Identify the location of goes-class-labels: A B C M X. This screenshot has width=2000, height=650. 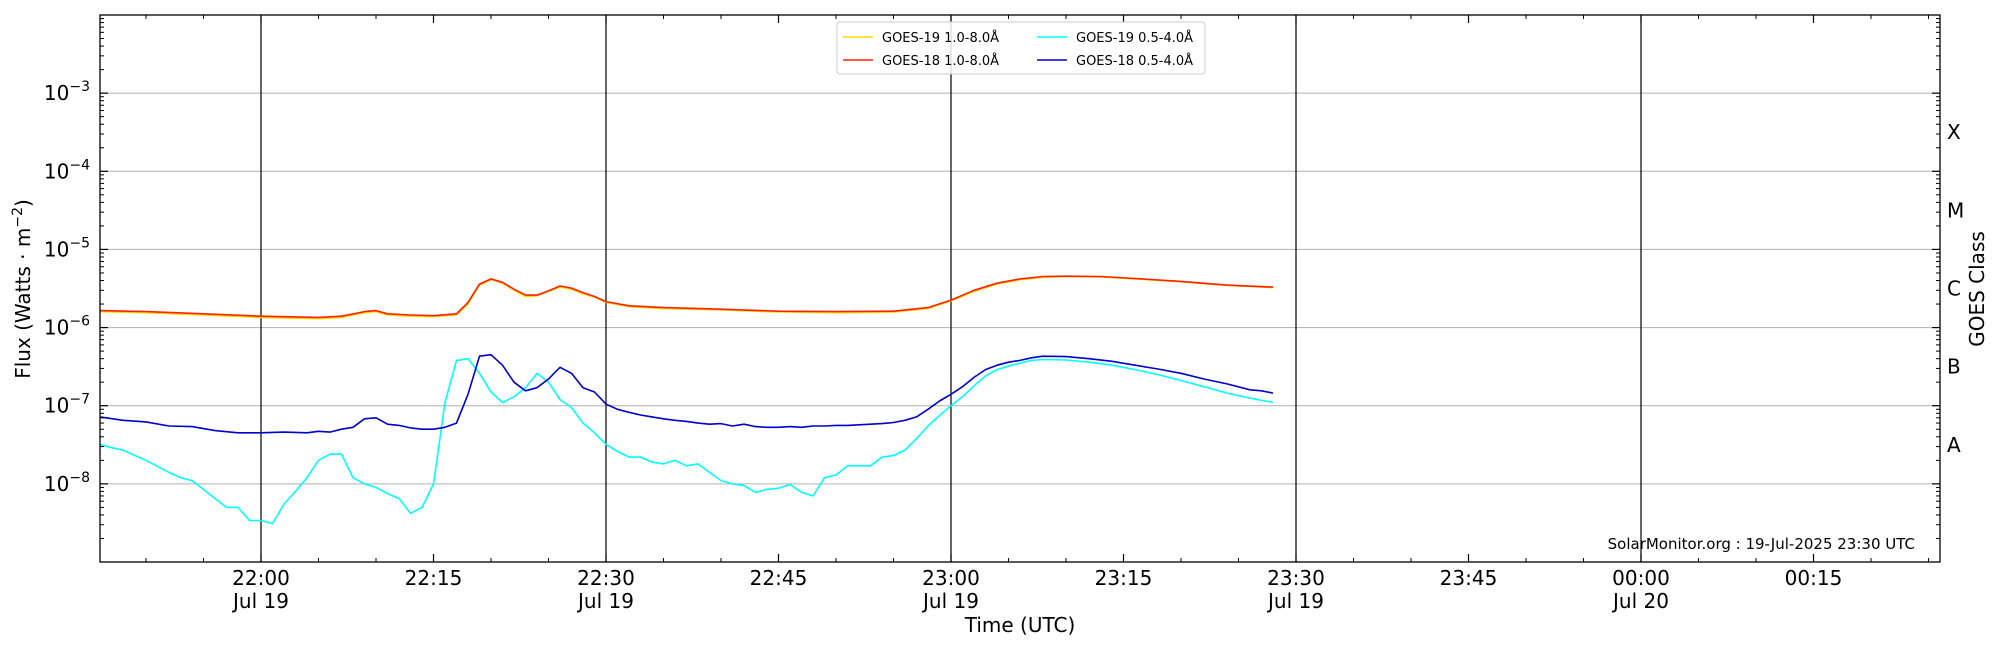
(1955, 288).